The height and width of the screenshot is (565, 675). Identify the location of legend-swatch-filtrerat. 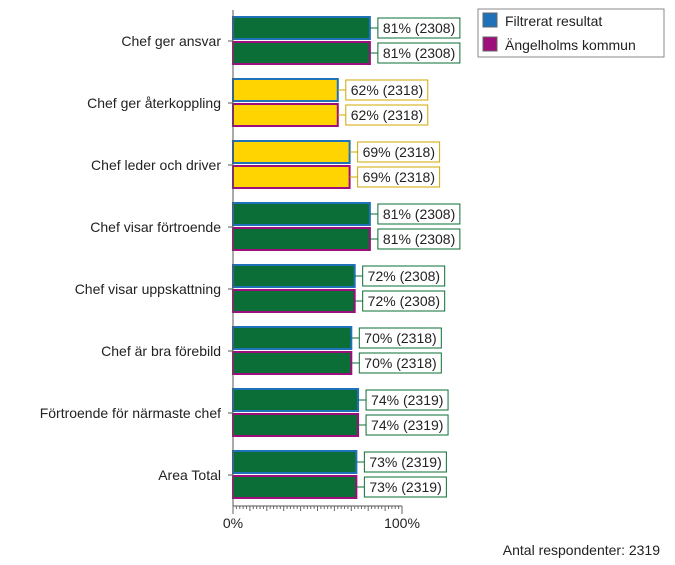
(490, 20).